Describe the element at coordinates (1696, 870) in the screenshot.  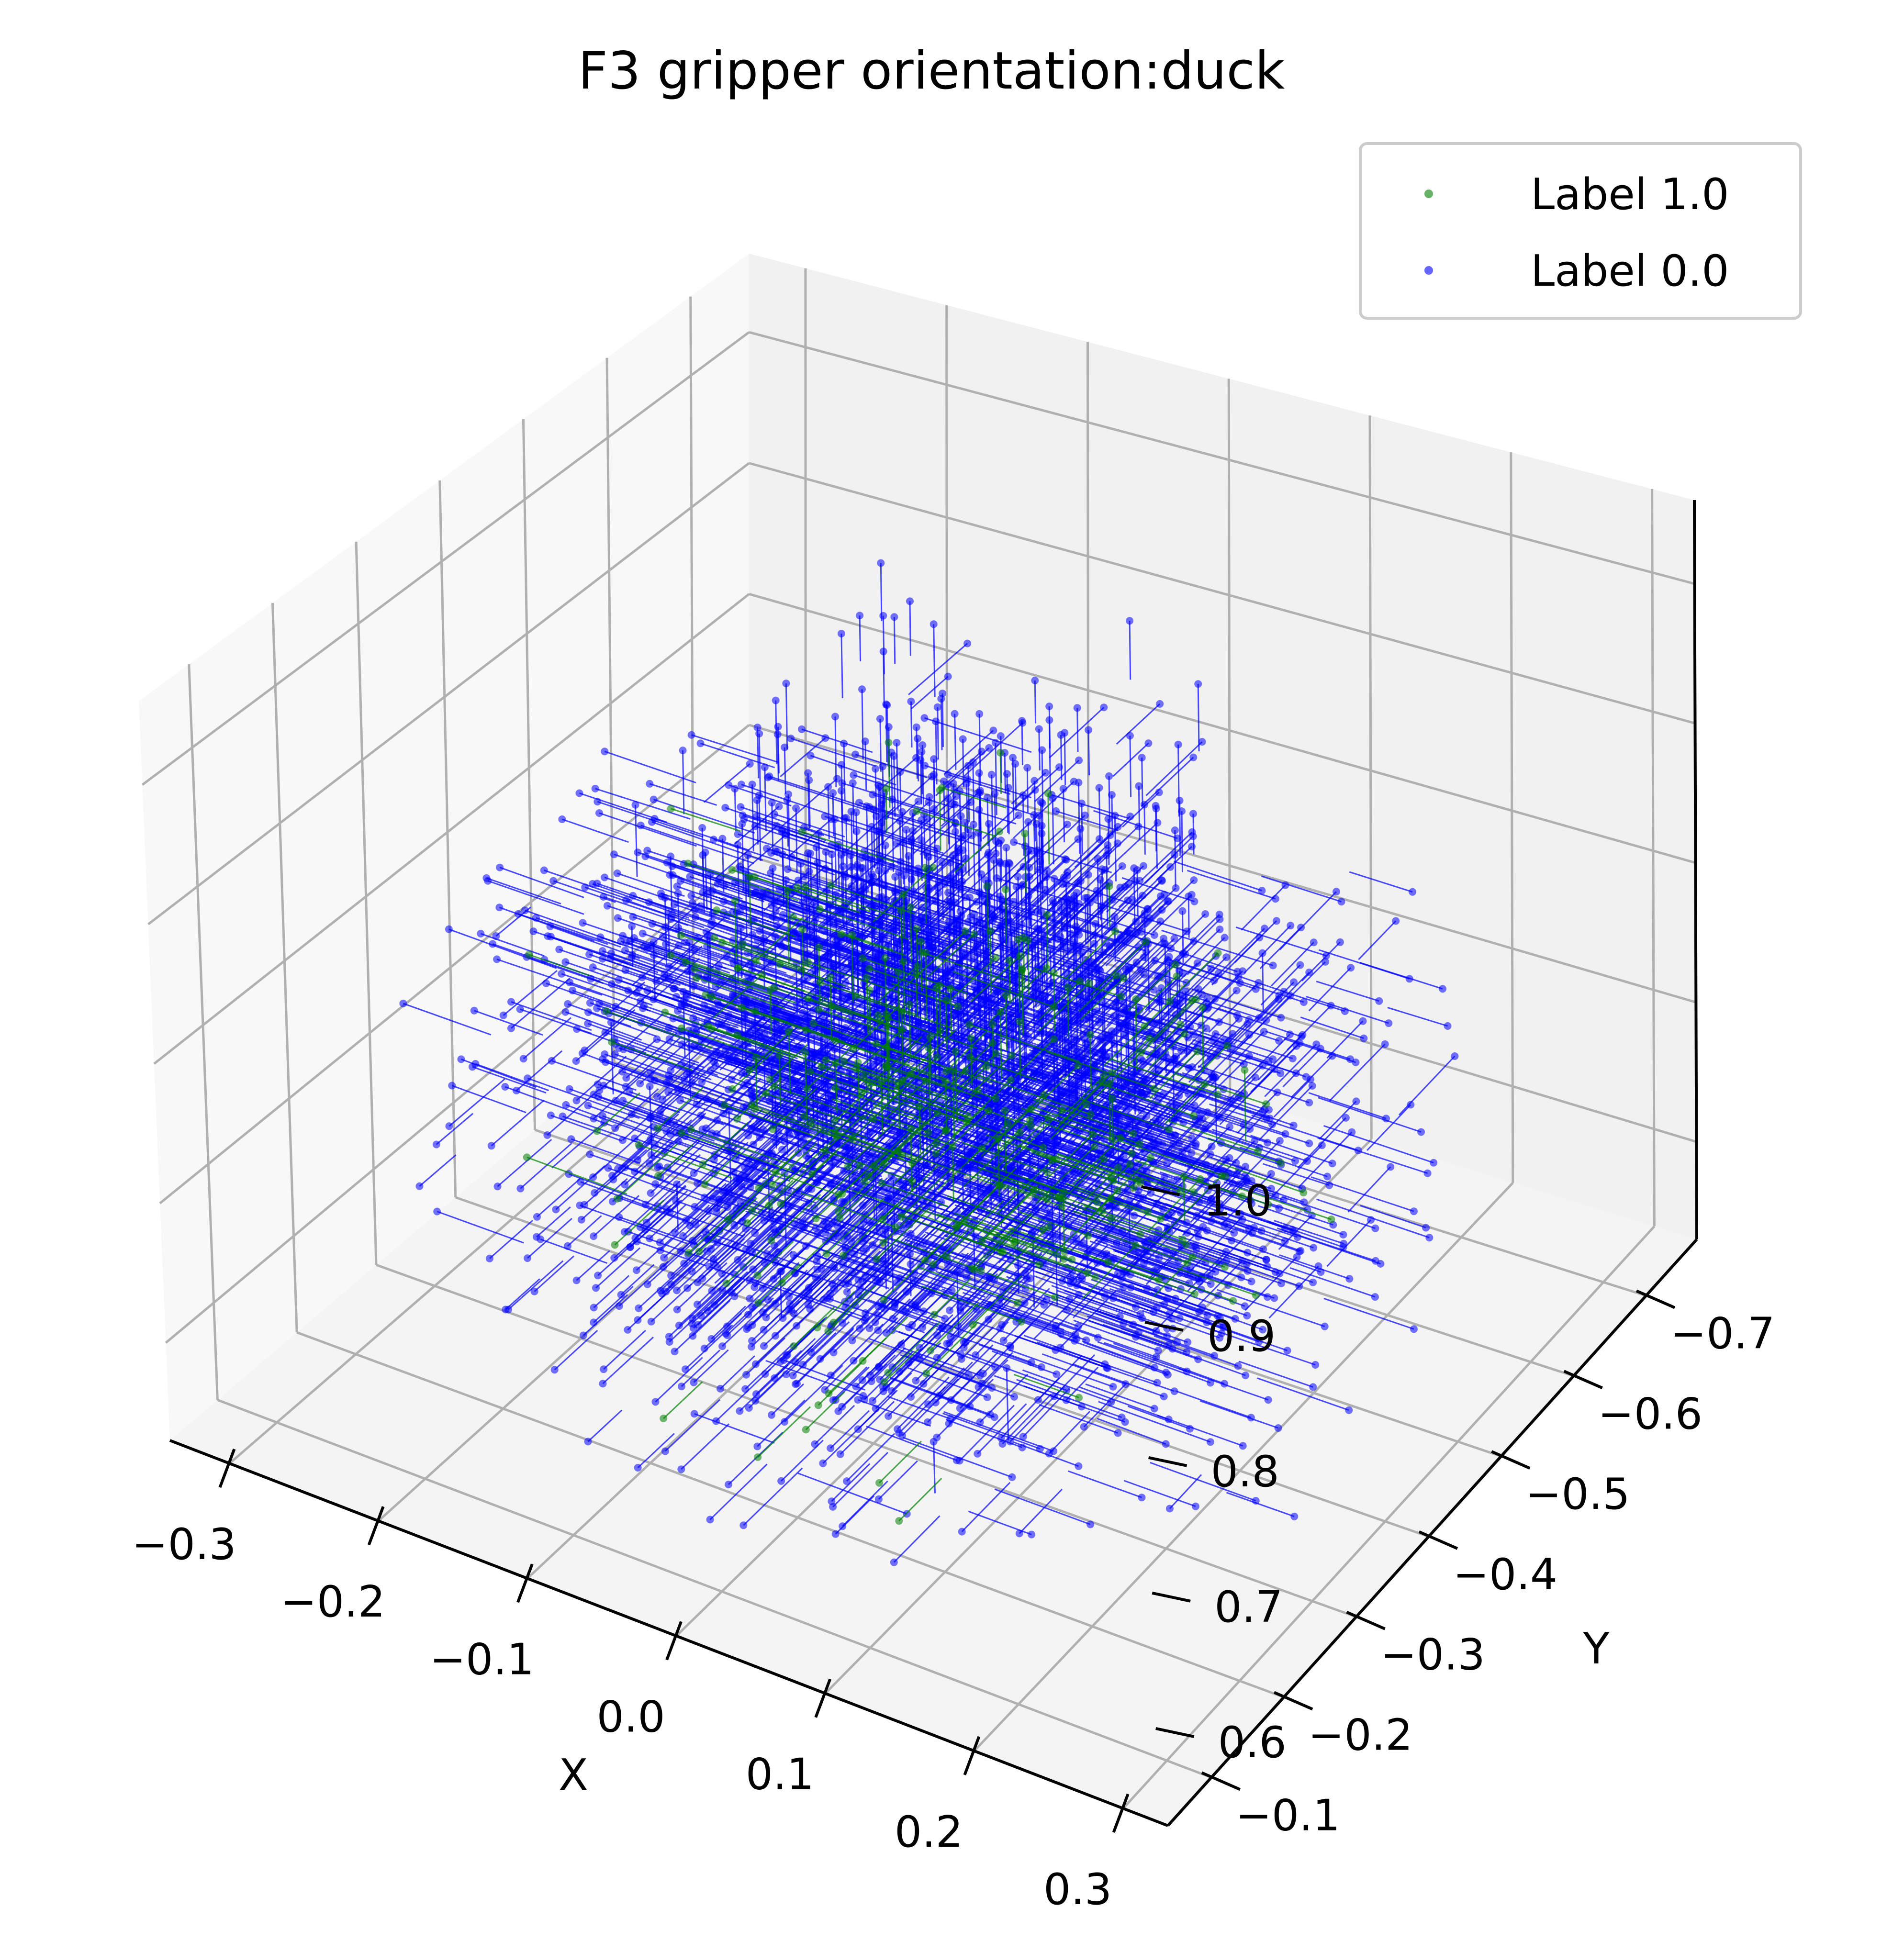
I see `z-axis-line` at that location.